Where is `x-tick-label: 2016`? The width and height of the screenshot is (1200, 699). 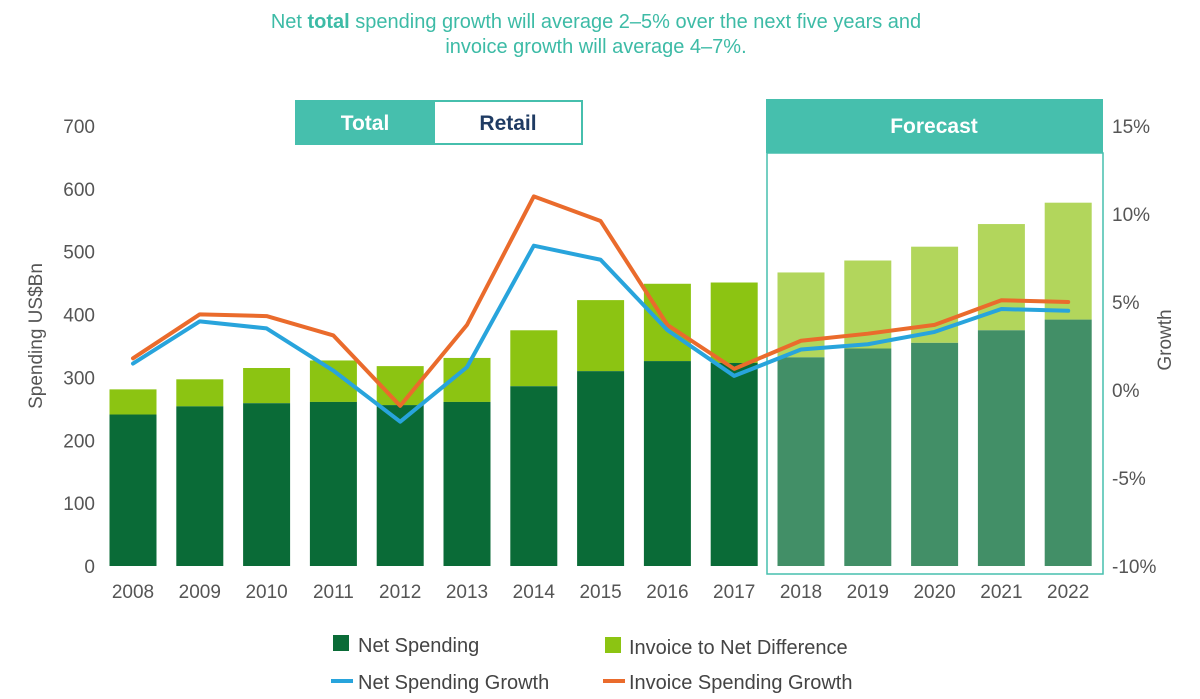
x-tick-label: 2016 is located at coordinates (667, 592).